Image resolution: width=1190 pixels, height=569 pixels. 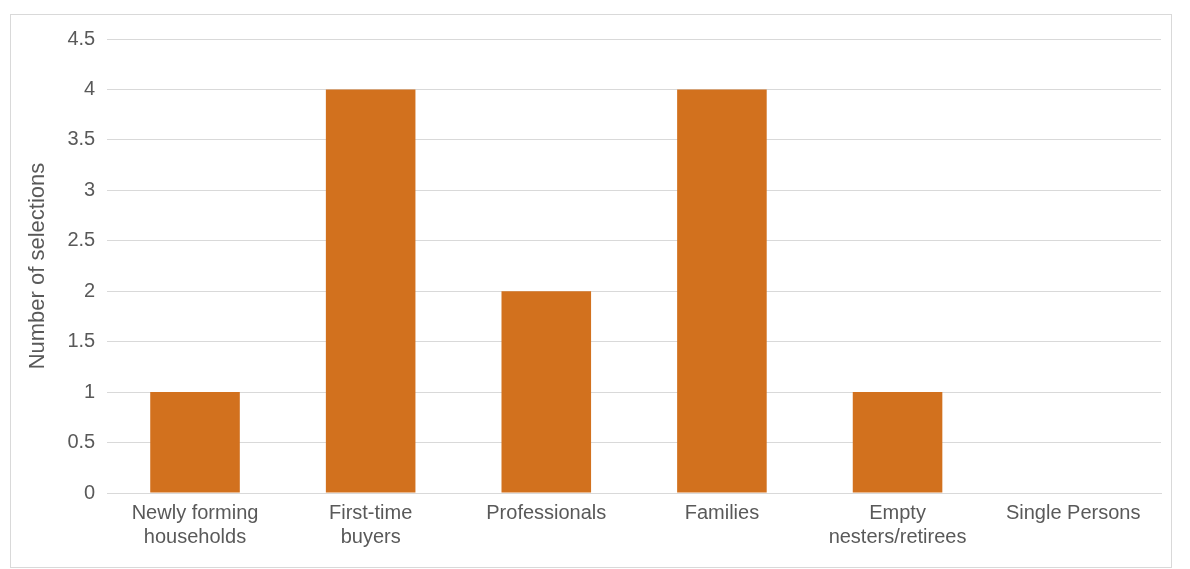 What do you see at coordinates (81, 37) in the screenshot?
I see `y-tick-label: 4.5` at bounding box center [81, 37].